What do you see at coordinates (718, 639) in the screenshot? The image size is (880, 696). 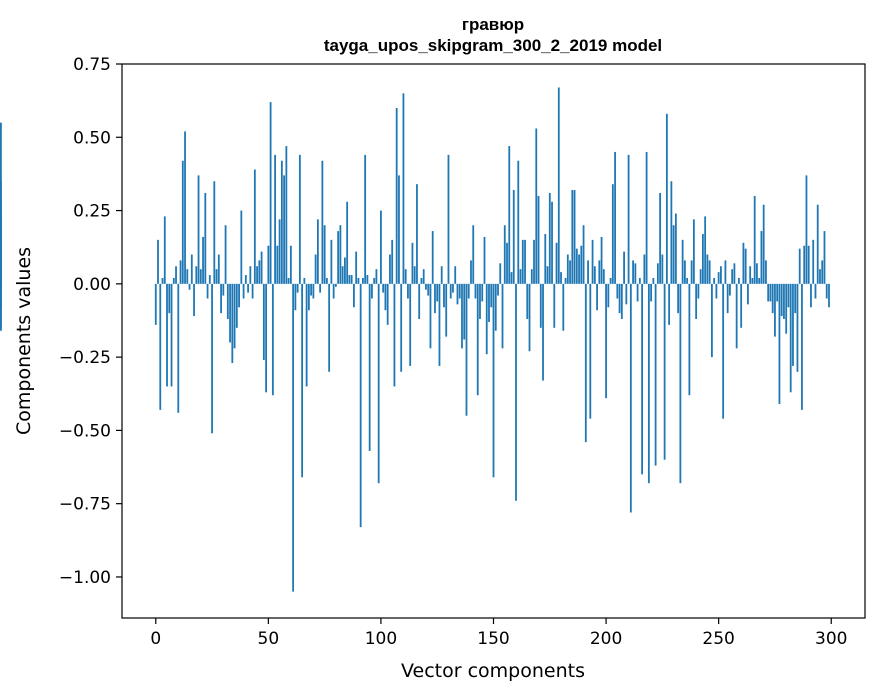 I see `x-tick-label: 250` at bounding box center [718, 639].